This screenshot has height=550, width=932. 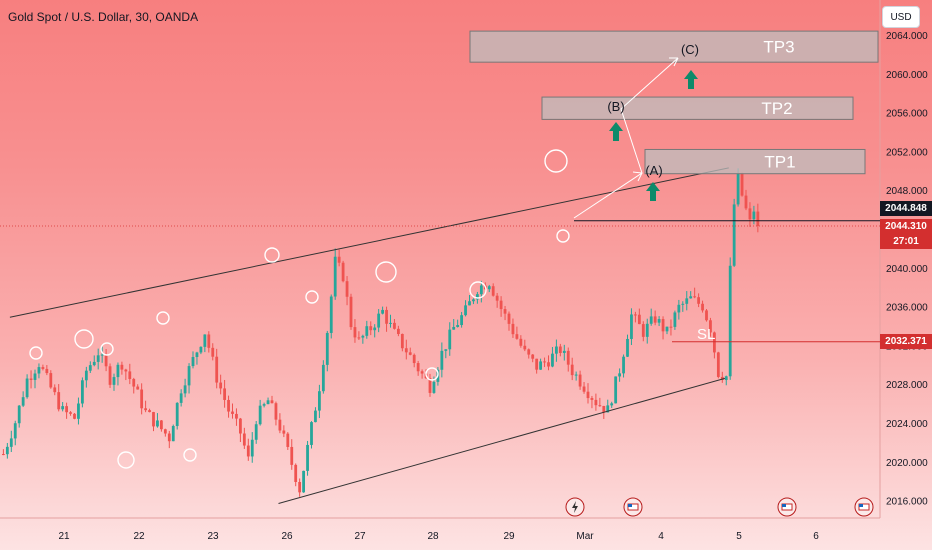 What do you see at coordinates (697, 108) in the screenshot?
I see `target-box-tp2` at bounding box center [697, 108].